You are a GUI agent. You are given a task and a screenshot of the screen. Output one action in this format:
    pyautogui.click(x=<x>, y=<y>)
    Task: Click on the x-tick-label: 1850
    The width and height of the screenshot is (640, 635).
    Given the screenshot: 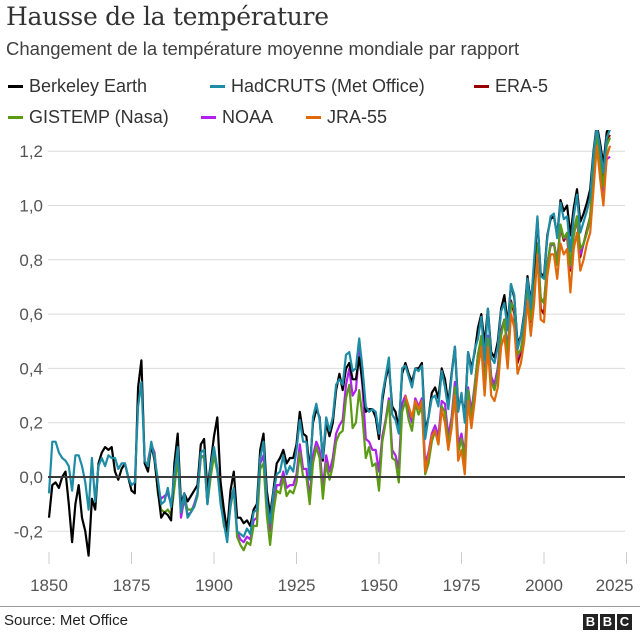 What is the action you would take?
    pyautogui.click(x=49, y=585)
    